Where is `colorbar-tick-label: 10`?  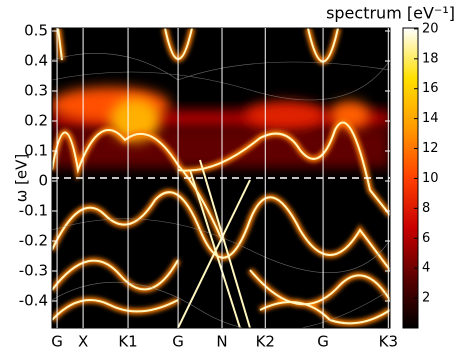
colorbar-tick-label: 10 is located at coordinates (430, 178).